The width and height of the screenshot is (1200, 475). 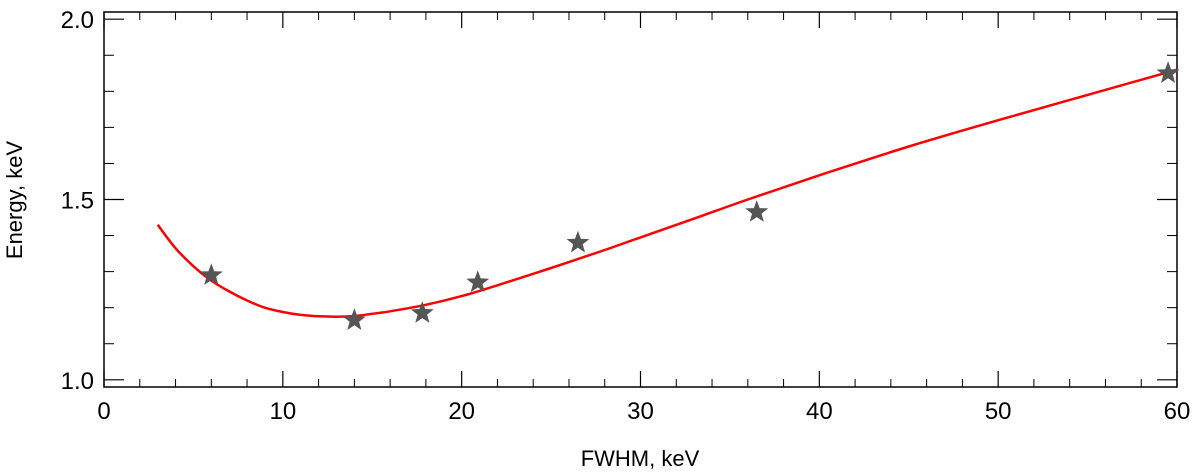 What do you see at coordinates (640, 411) in the screenshot?
I see `x-tick-label: 30` at bounding box center [640, 411].